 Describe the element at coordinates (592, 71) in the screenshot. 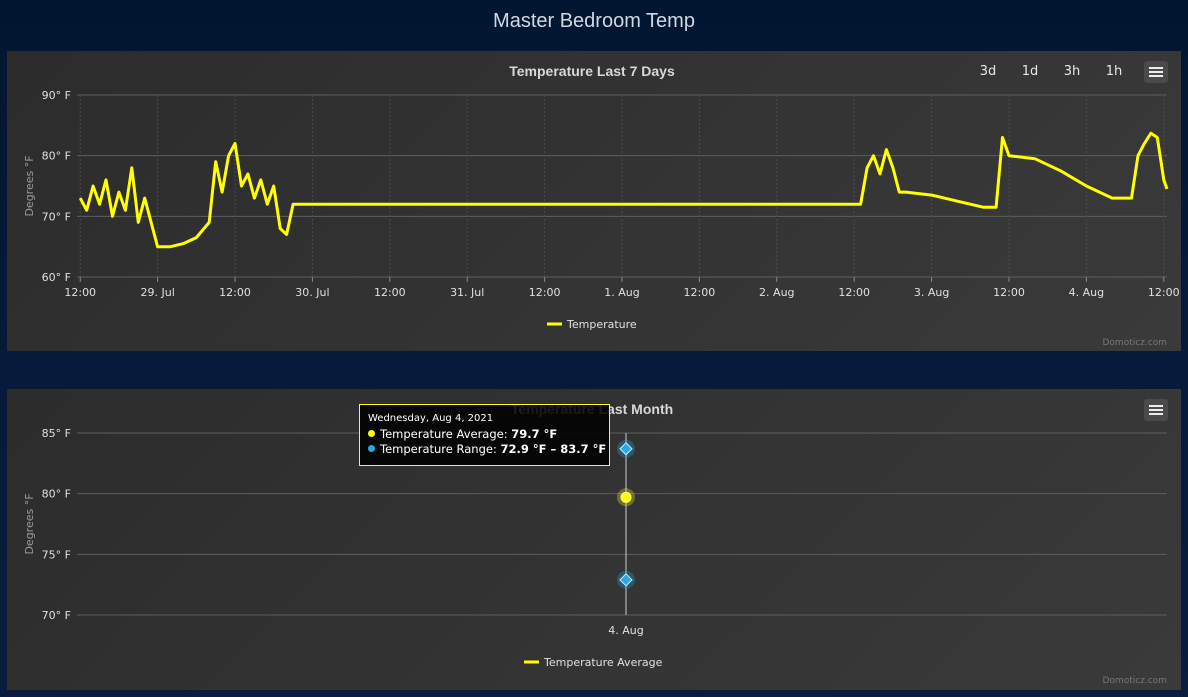

I see `chart-title: Temperature Last 7 Days` at that location.